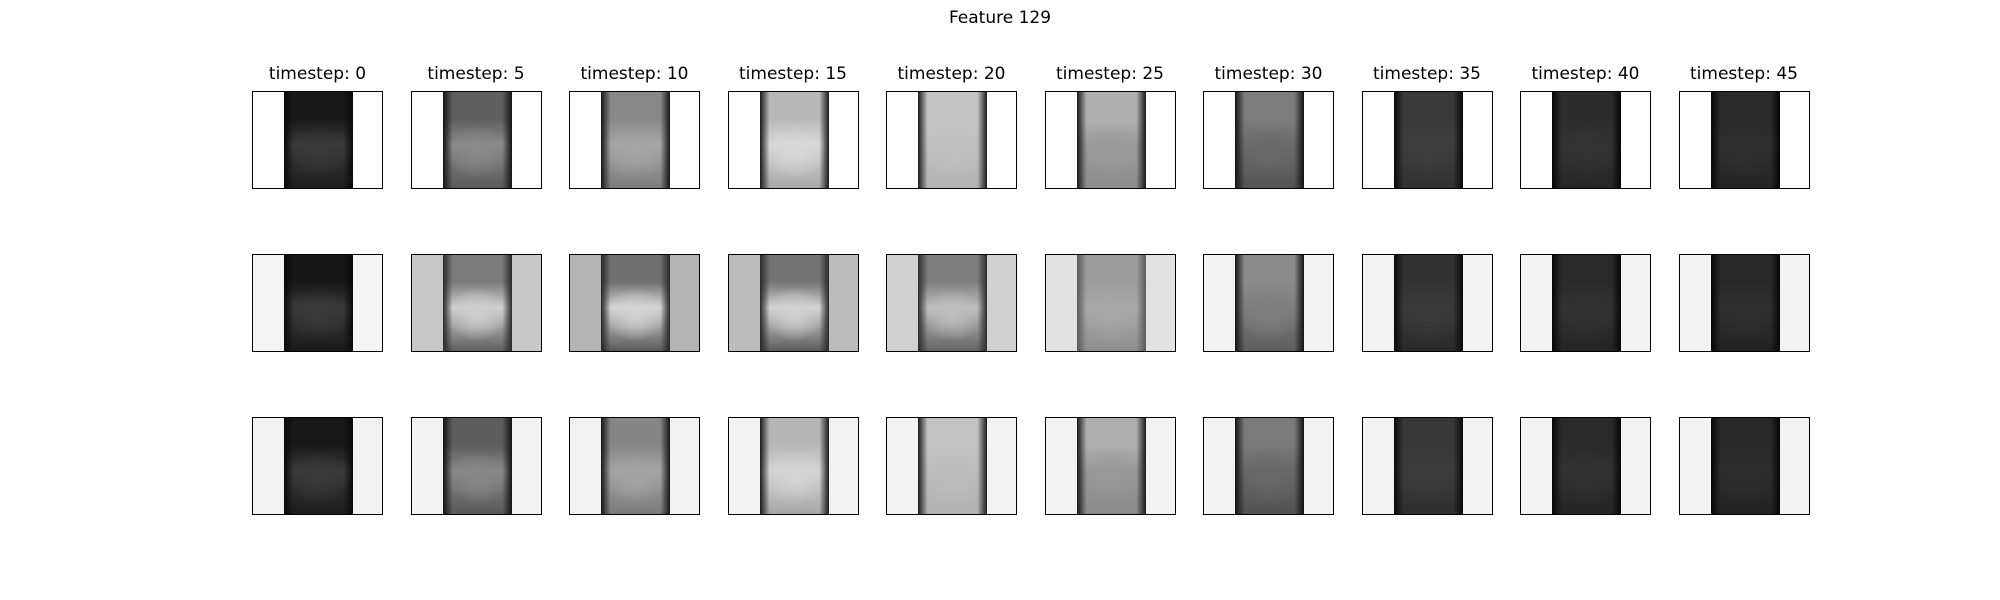 The width and height of the screenshot is (2000, 600). What do you see at coordinates (476, 74) in the screenshot?
I see `column-title: timestep: 5` at bounding box center [476, 74].